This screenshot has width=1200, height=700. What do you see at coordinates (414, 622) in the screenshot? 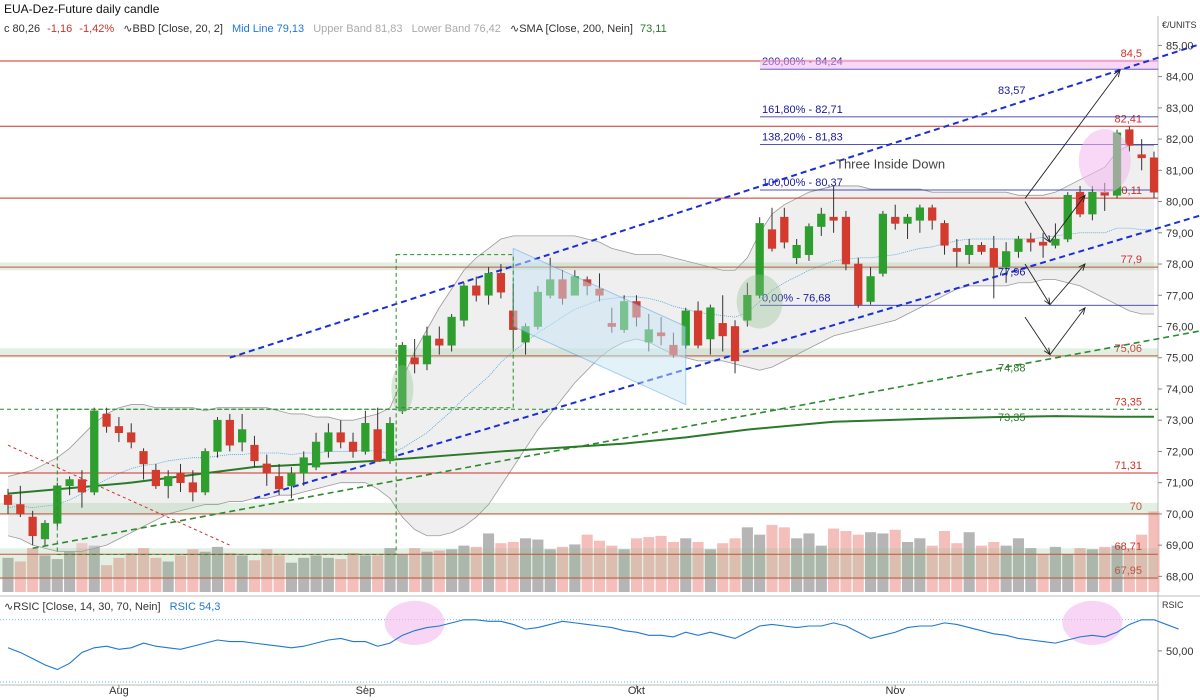
I see `rsi-highlight-ellipse` at bounding box center [414, 622].